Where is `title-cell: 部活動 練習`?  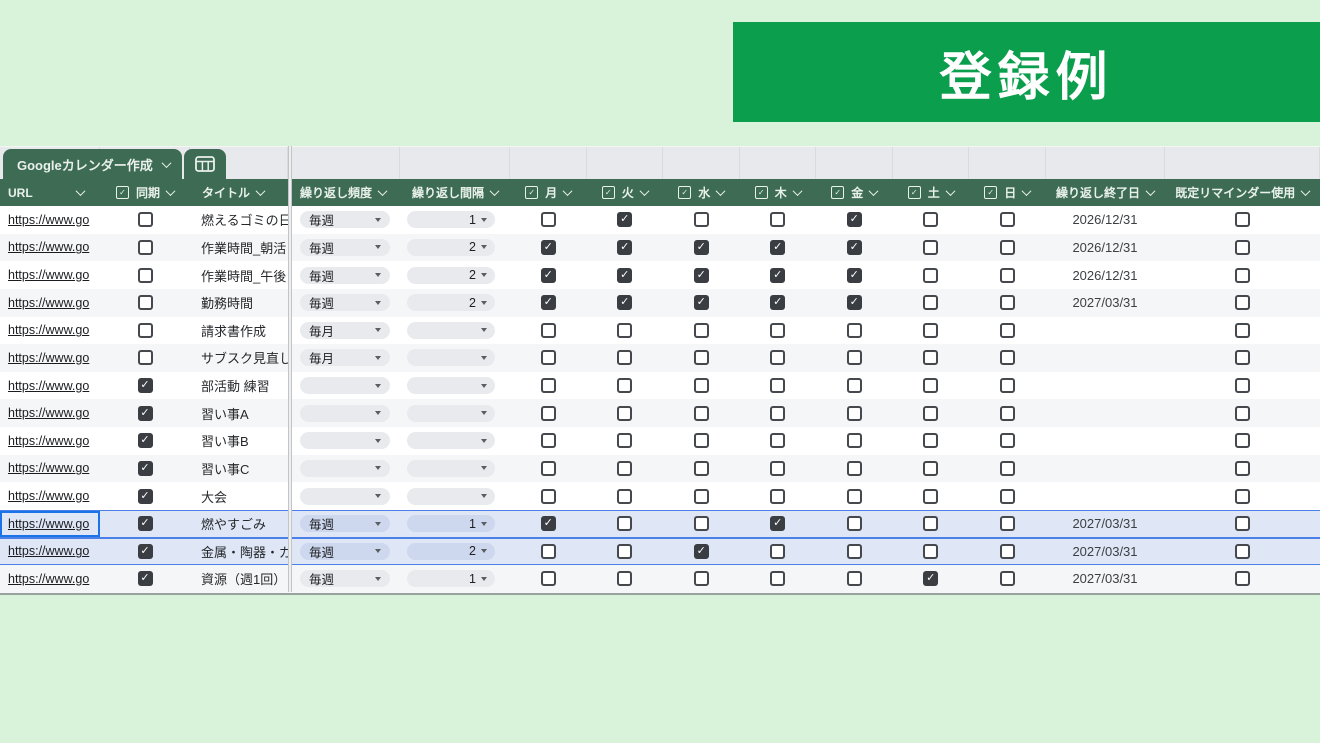 title-cell: 部活動 練習 is located at coordinates (239, 386).